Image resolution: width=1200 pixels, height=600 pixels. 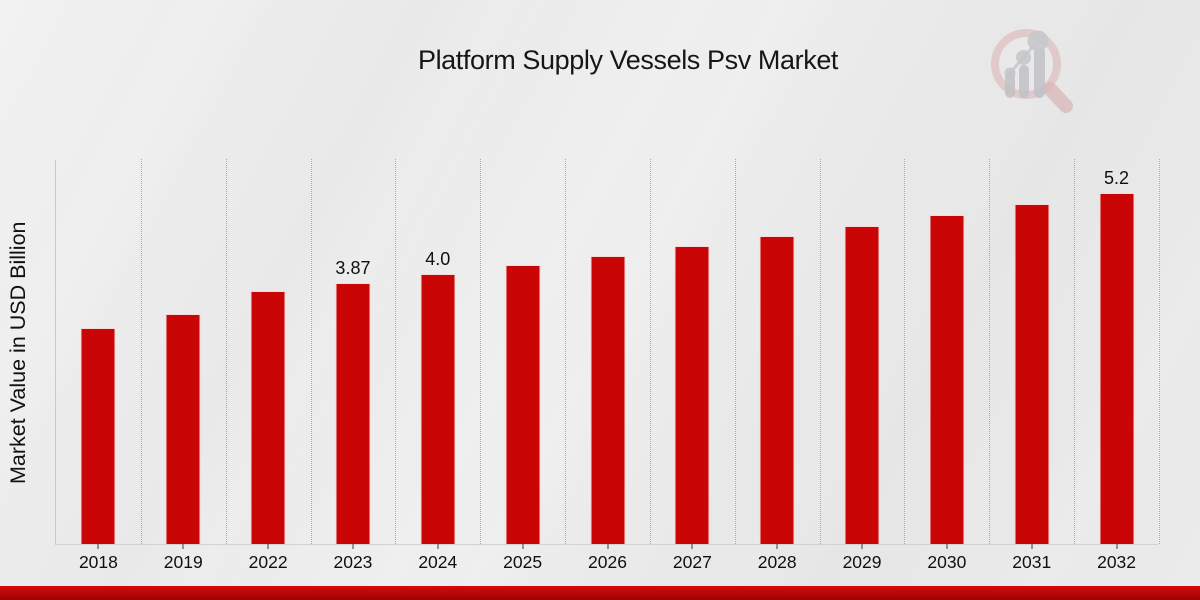 I want to click on bar-value-label-2024: 4.0, so click(x=438, y=258).